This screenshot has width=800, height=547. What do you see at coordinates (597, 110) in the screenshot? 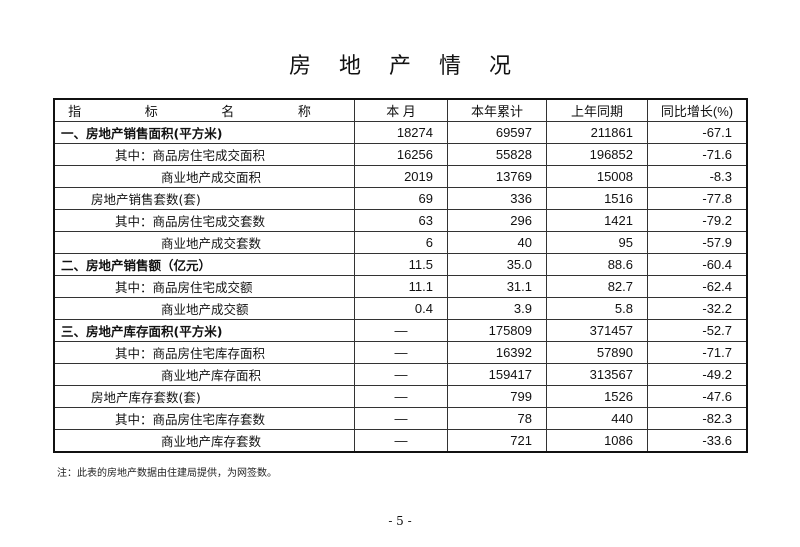
I see `header-last-year: 上年同期` at bounding box center [597, 110].